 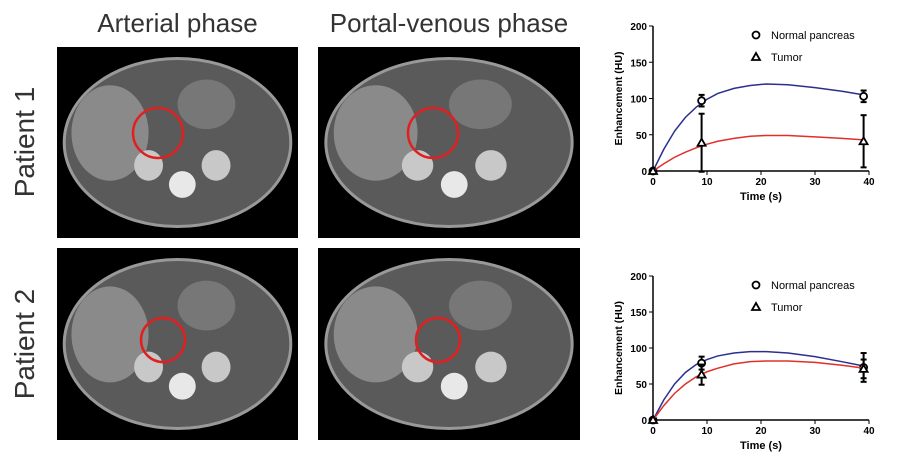 What do you see at coordinates (177, 23) in the screenshot?
I see `column-title-arterial: Arterial phase` at bounding box center [177, 23].